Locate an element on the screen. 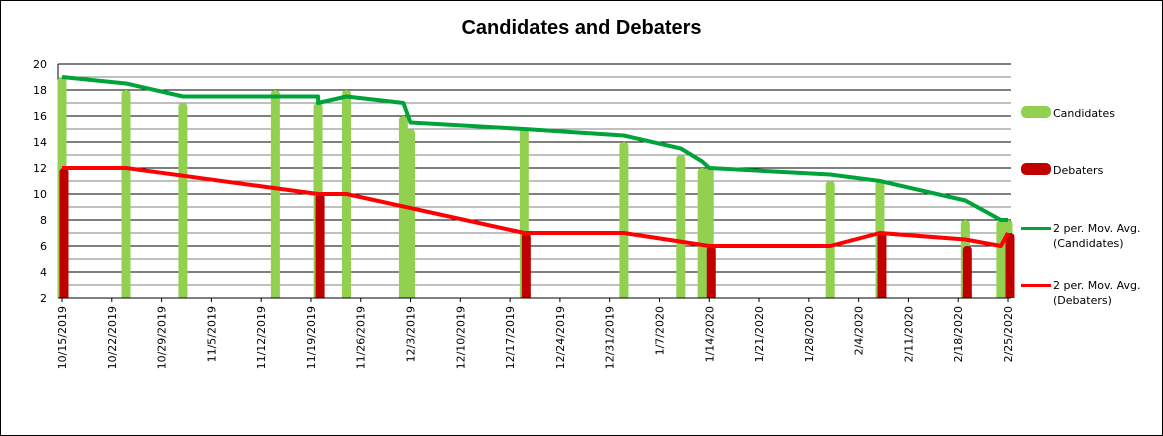  x-tick-label: 10/15/2019 is located at coordinates (62, 337).